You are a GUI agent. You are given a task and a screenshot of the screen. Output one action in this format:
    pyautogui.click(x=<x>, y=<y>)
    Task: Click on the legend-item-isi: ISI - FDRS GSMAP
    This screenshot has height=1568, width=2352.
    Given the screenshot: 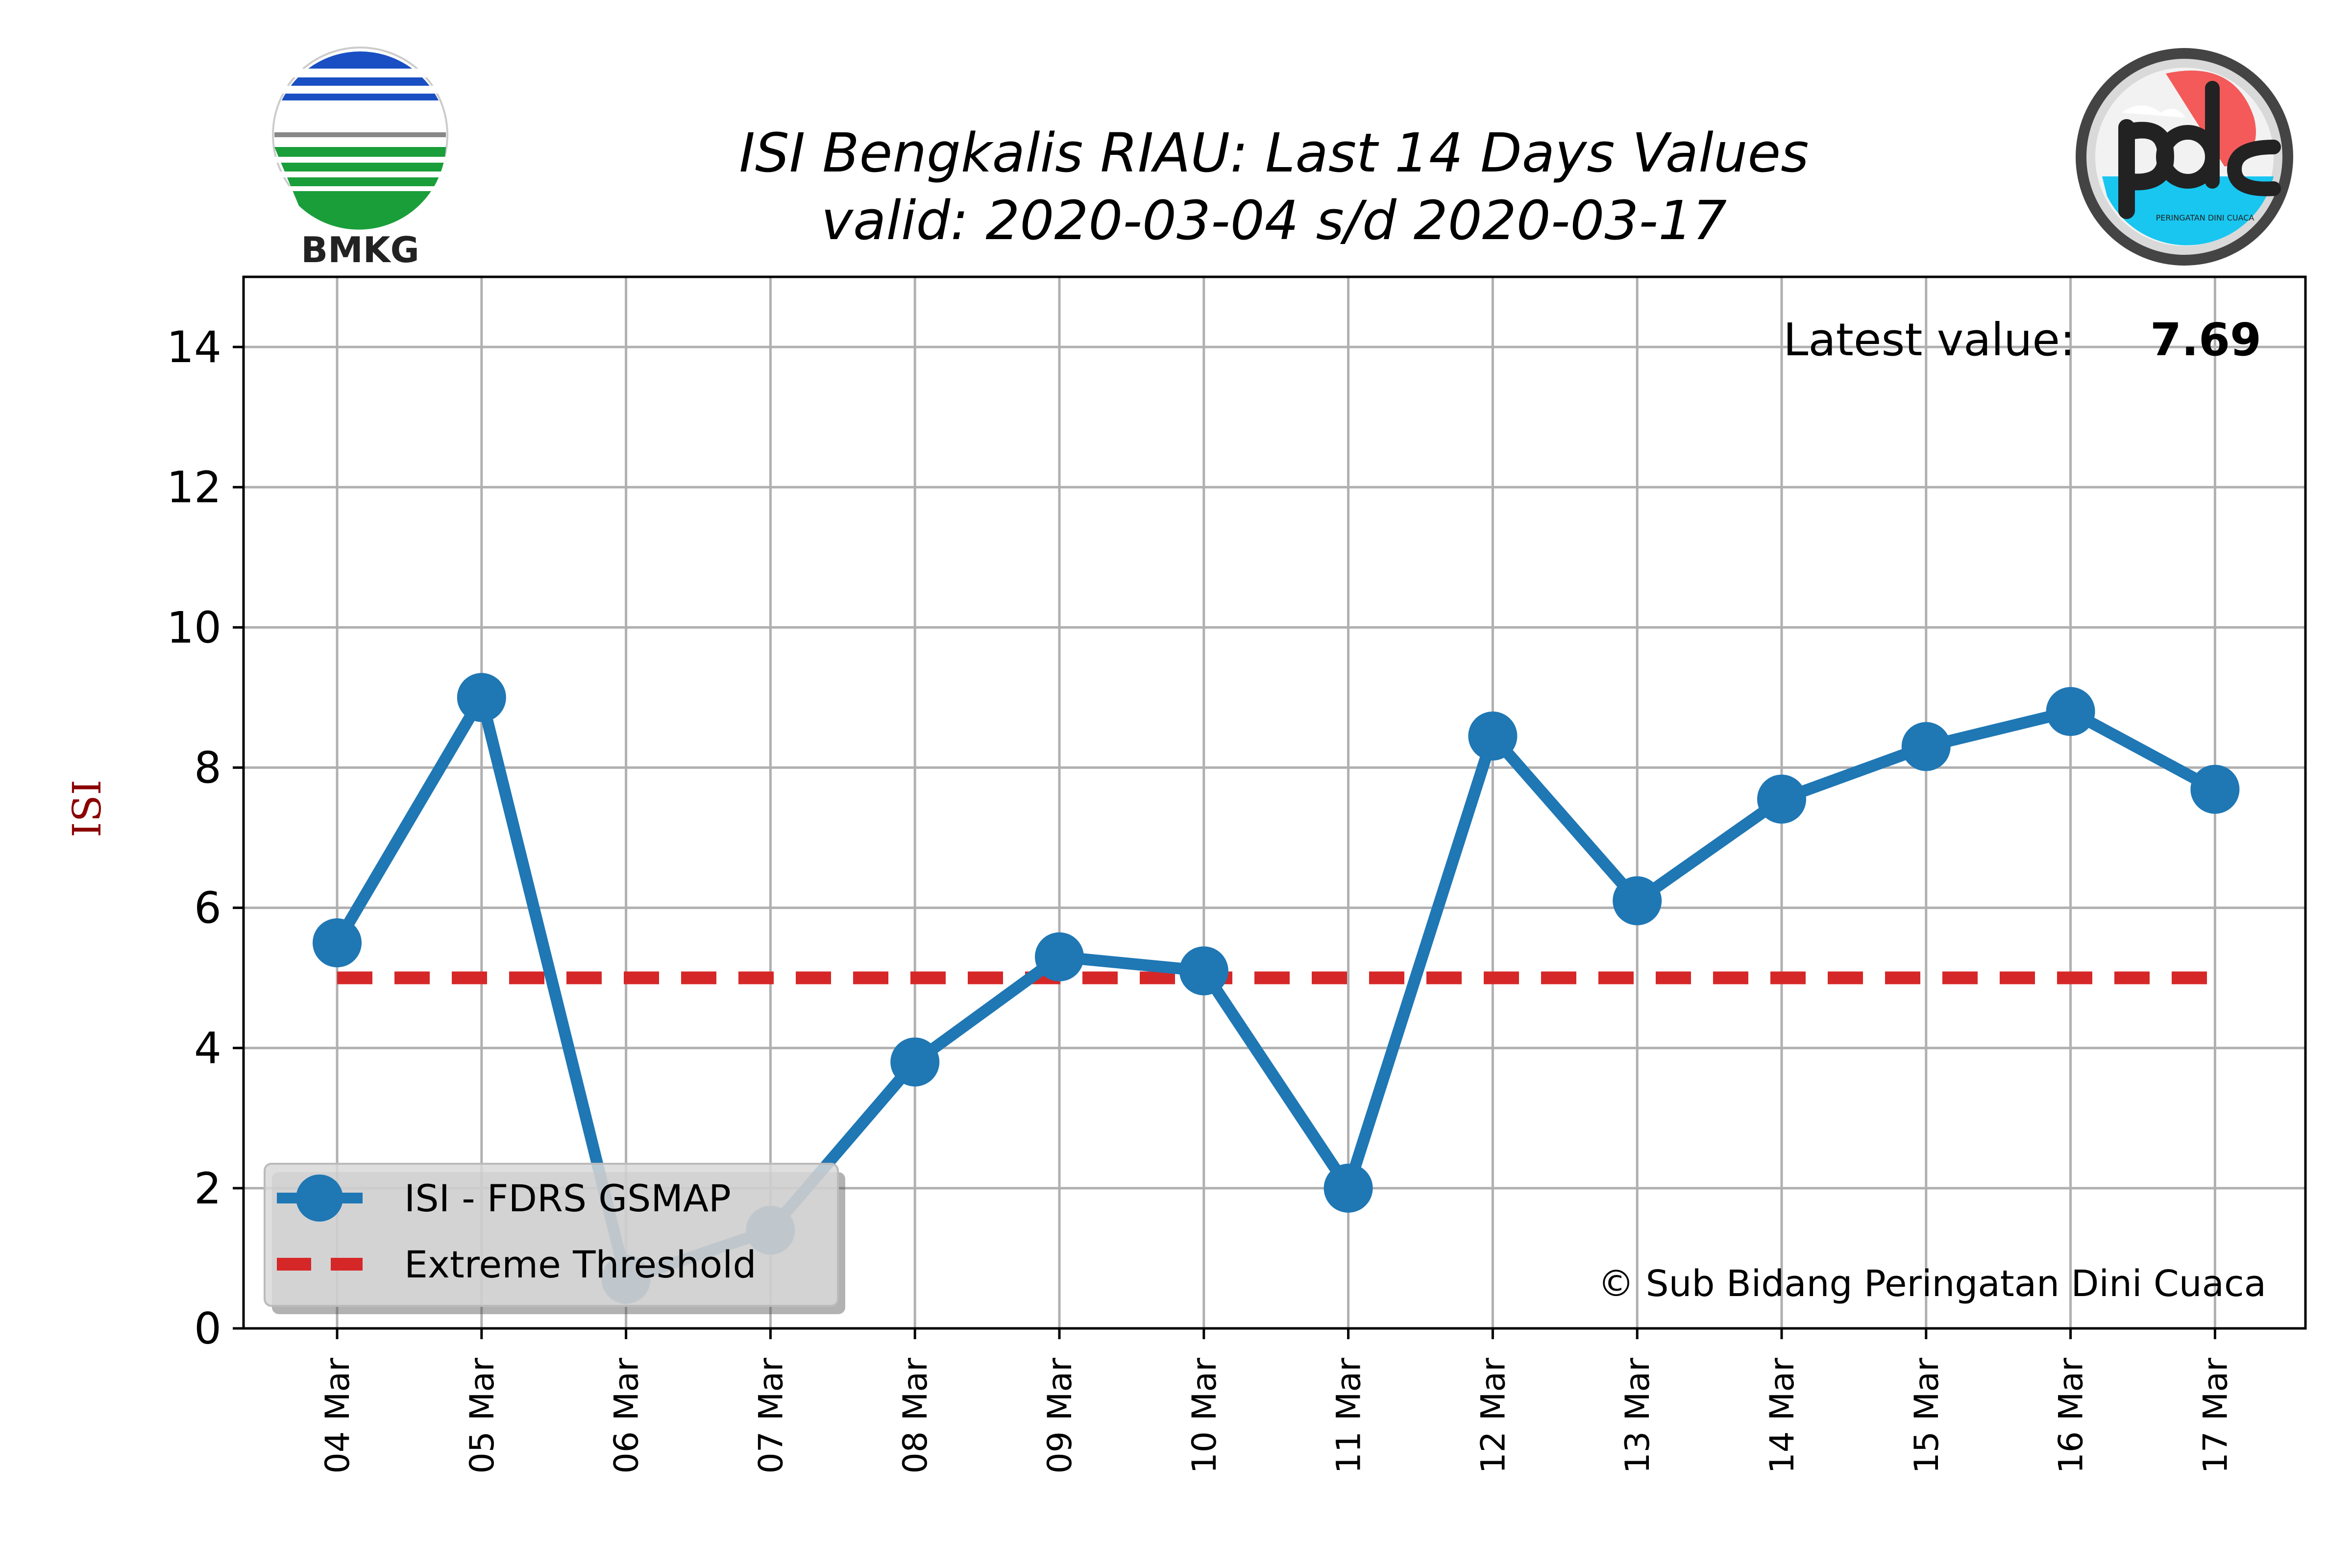 What is the action you would take?
    pyautogui.click(x=504, y=1198)
    